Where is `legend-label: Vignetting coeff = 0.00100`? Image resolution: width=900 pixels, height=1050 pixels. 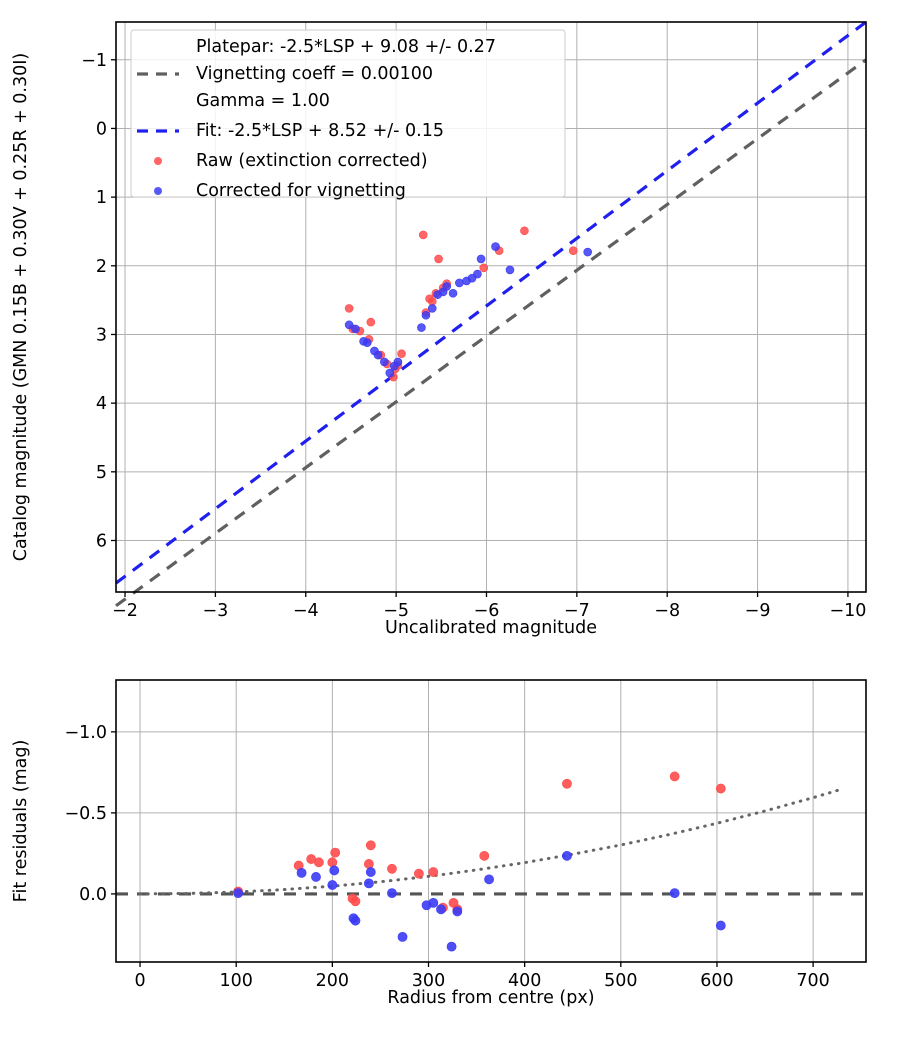
legend-label: Vignetting coeff = 0.00100 is located at coordinates (314, 74).